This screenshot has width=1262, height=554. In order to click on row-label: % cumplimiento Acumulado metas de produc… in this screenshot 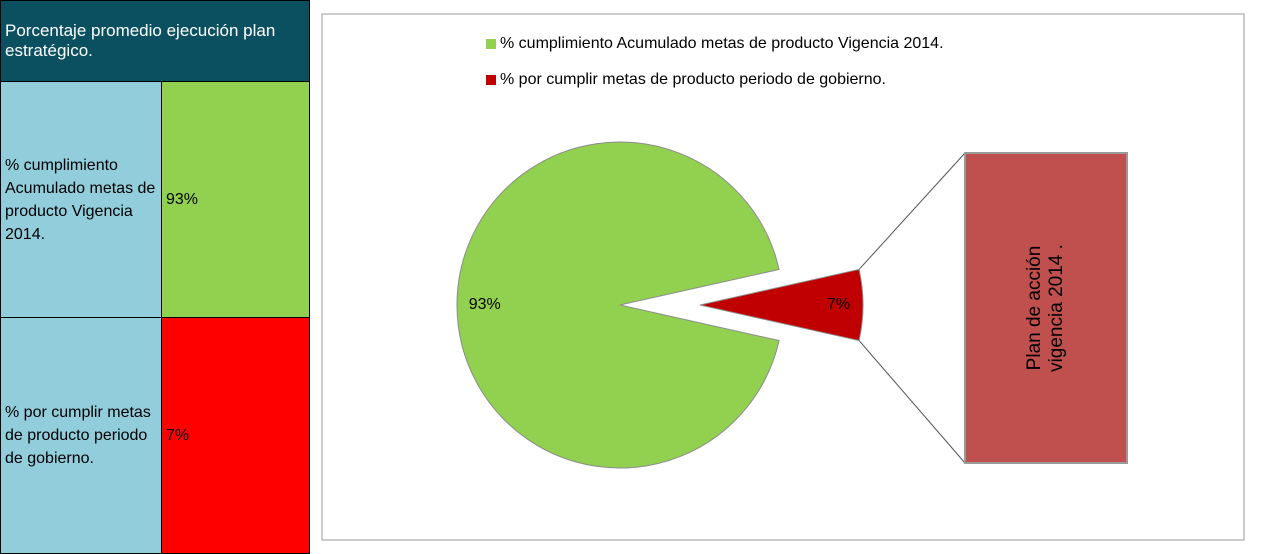, I will do `click(81, 199)`.